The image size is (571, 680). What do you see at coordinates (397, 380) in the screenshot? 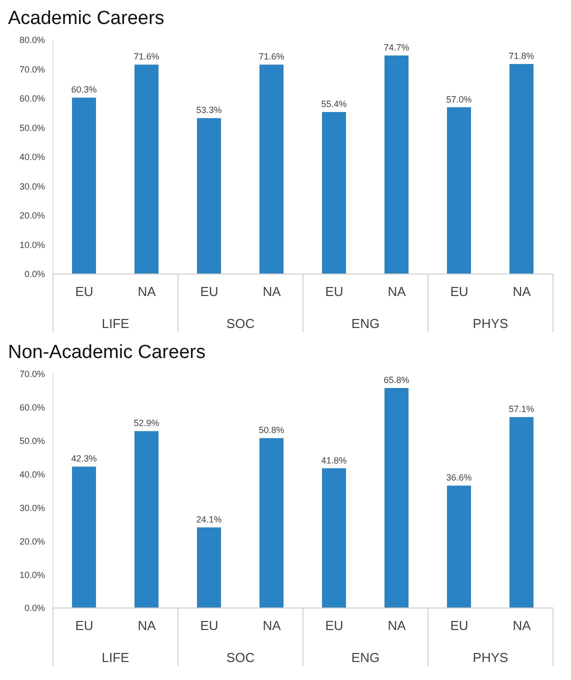
I see `data-label: 65.8%` at bounding box center [397, 380].